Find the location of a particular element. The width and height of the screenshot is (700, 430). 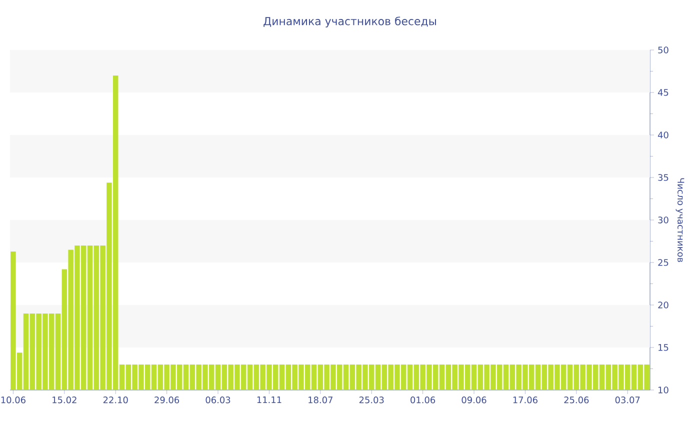

y-tick-label: 30 is located at coordinates (663, 220).